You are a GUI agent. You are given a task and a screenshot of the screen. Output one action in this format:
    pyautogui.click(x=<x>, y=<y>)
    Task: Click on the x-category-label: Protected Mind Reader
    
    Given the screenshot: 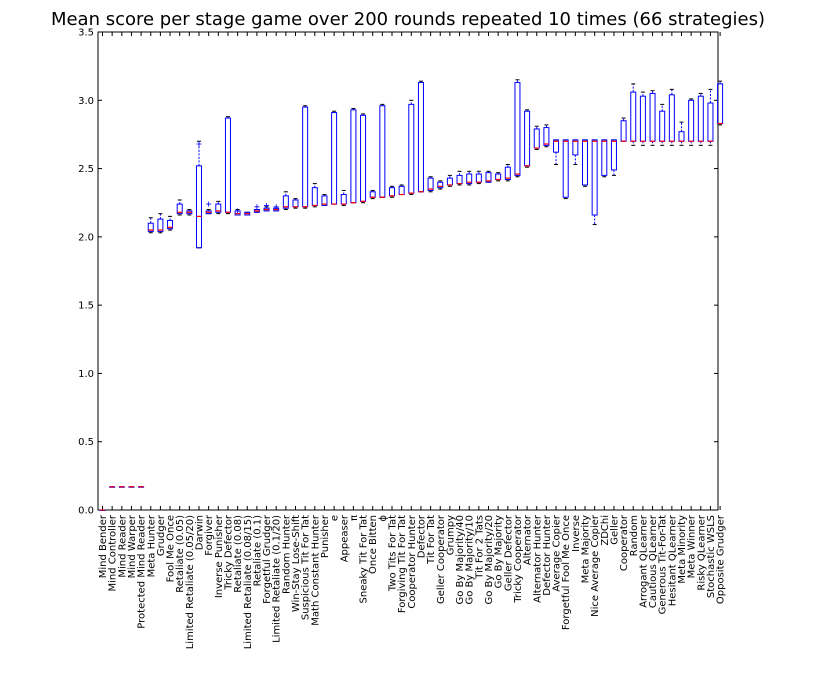 What is the action you would take?
    pyautogui.click(x=142, y=571)
    